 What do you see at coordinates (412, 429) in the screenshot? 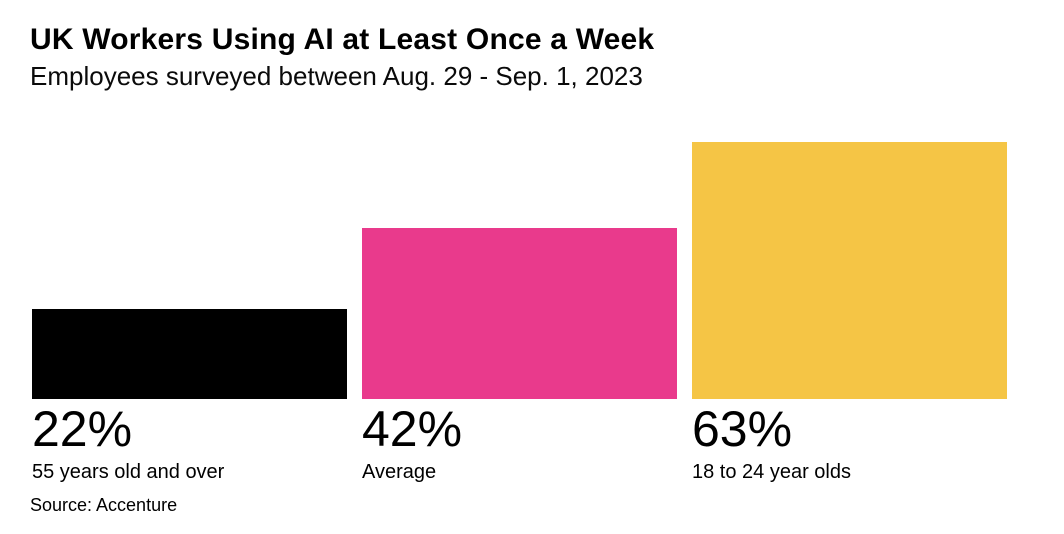
I see `bar-value-label: 42%` at bounding box center [412, 429].